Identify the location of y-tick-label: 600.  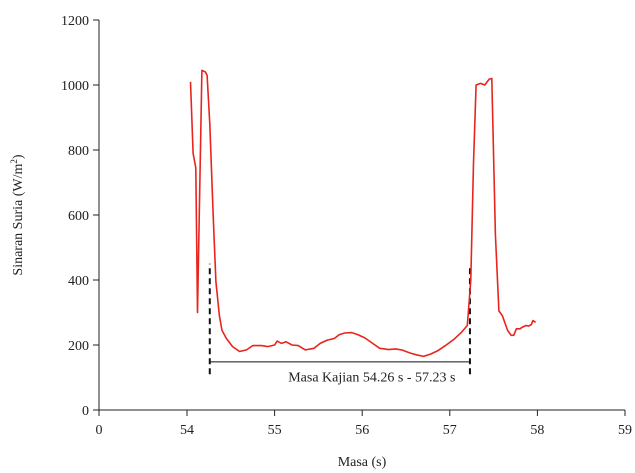
(78, 216).